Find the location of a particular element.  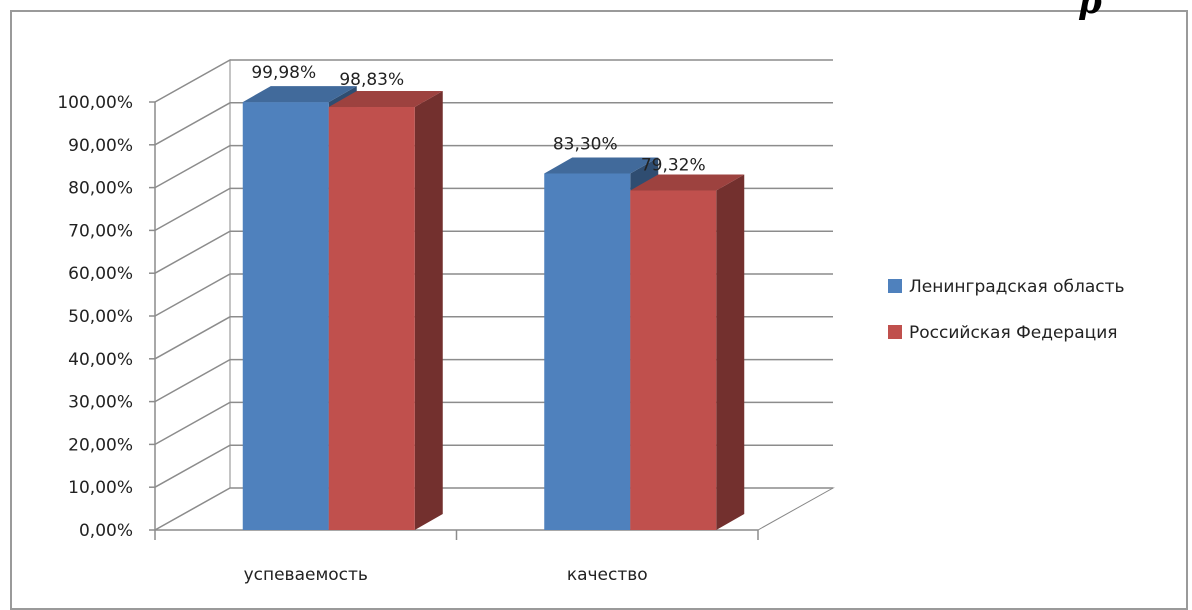

y-tick-label: 90,00% is located at coordinates (100, 146).